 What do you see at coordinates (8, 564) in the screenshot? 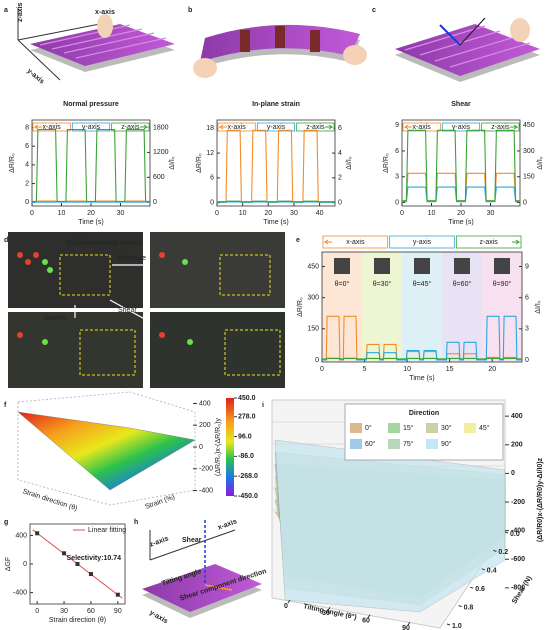
I see `y-axis-label: ΔGF` at bounding box center [8, 564].